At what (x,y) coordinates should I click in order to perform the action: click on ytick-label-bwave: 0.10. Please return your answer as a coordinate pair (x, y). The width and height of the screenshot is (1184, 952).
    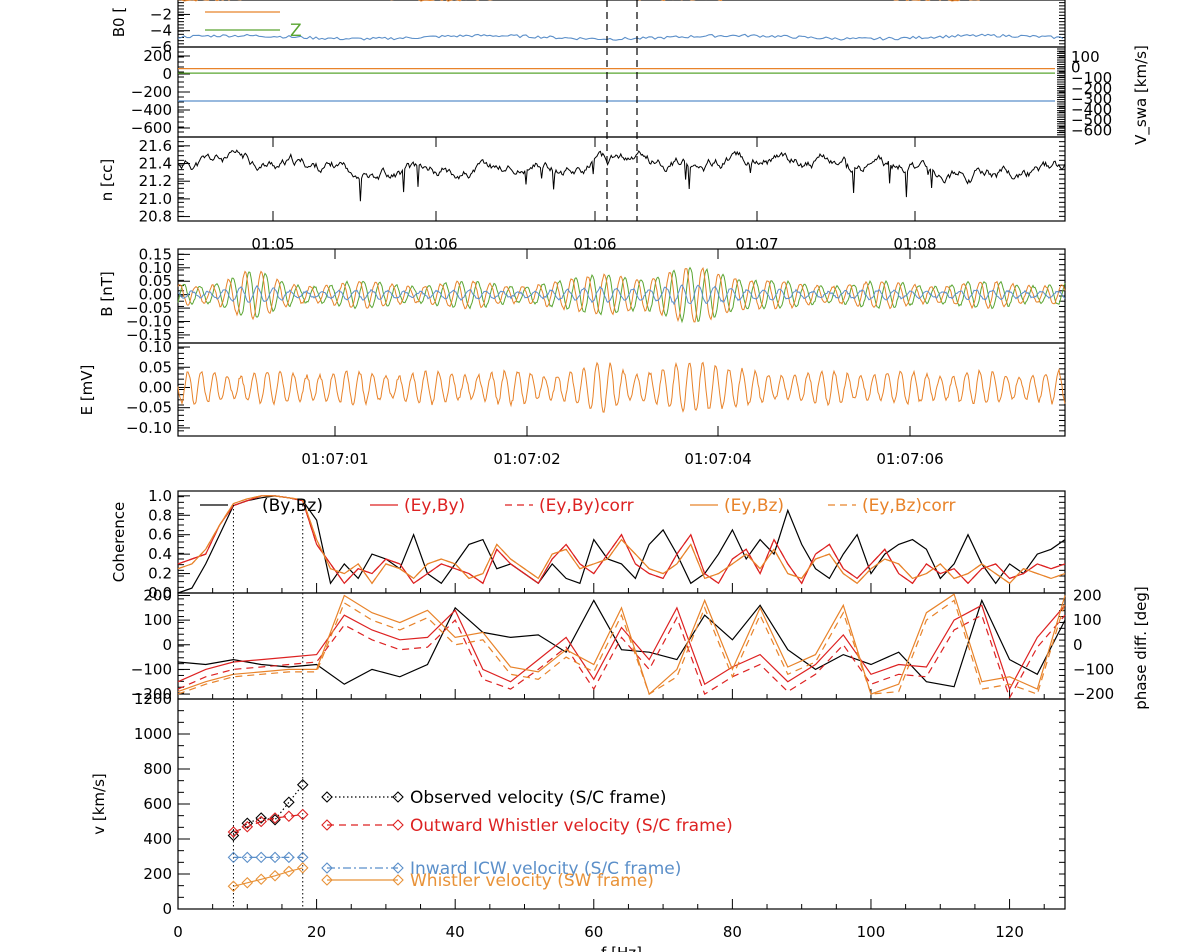
    Looking at the image, I should click on (155, 268).